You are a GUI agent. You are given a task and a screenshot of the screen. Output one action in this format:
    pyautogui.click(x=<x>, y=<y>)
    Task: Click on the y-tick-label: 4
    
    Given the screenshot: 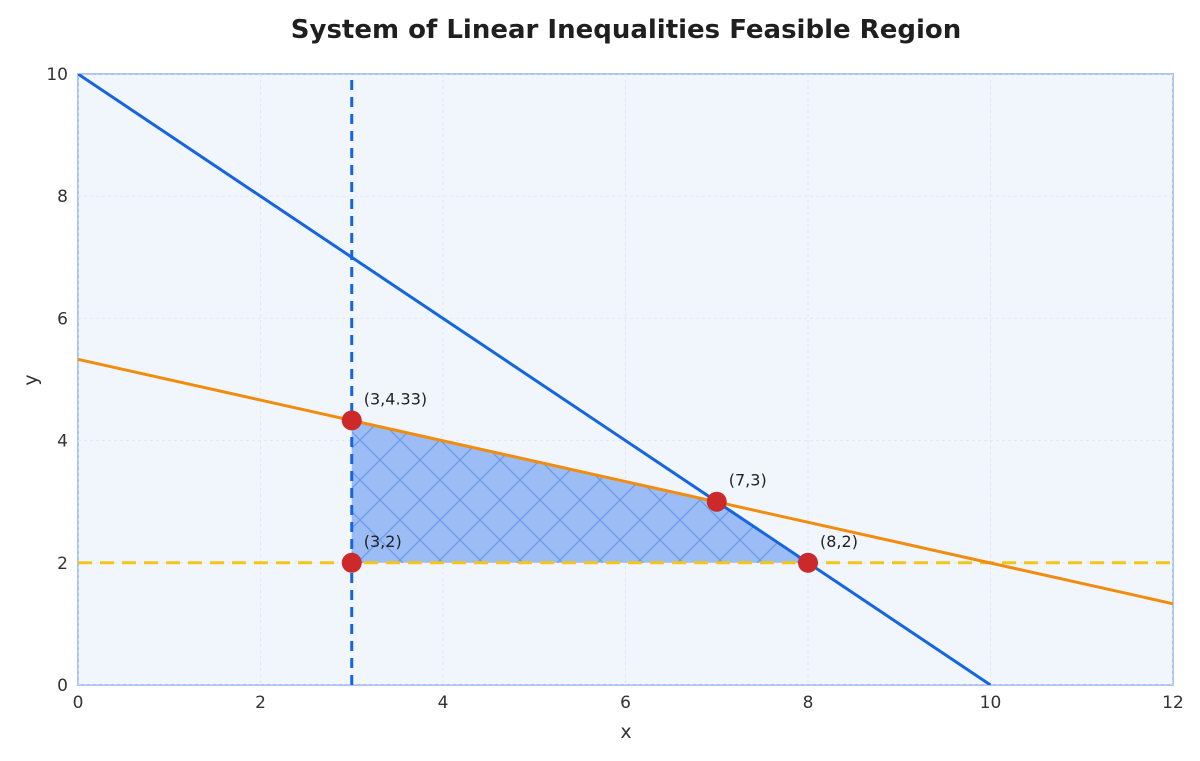 What is the action you would take?
    pyautogui.click(x=62, y=442)
    